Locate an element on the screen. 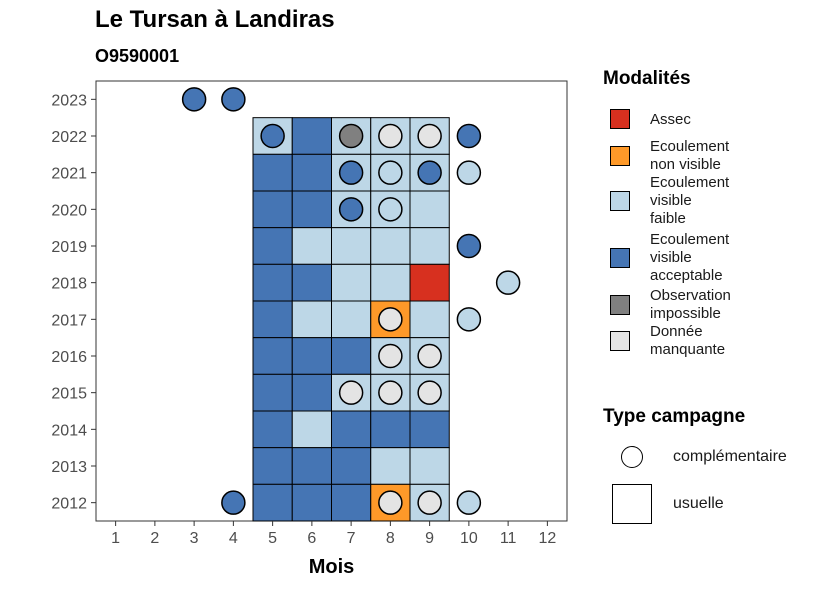  y-tick-label: 2020 is located at coordinates (69, 210).